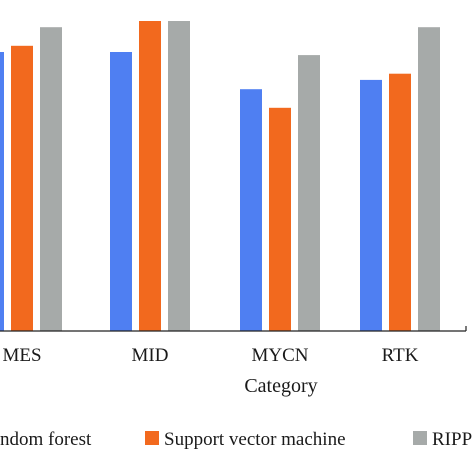  Describe the element at coordinates (400, 355) in the screenshot. I see `x-tick-label-rtk: RTK` at that location.